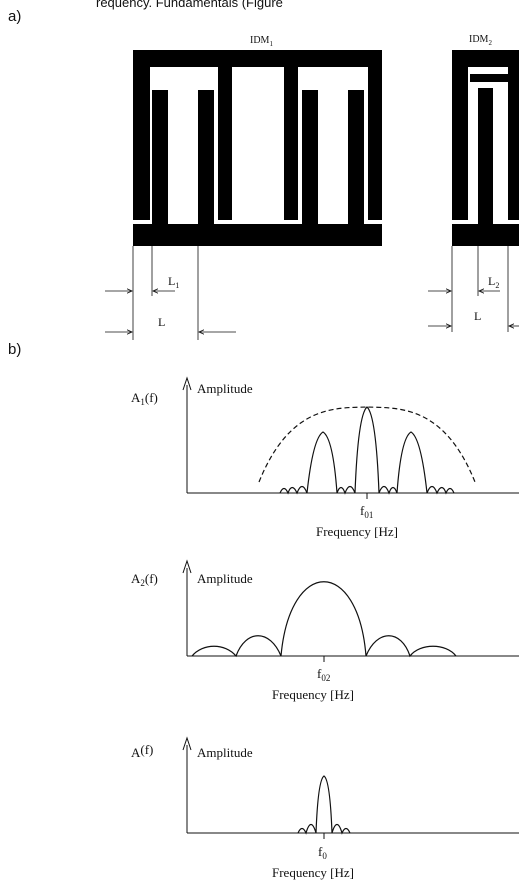 Image resolution: width=519 pixels, height=888 pixels. Describe the element at coordinates (489, 78) in the screenshot. I see `idm2-inner-bar` at that location.